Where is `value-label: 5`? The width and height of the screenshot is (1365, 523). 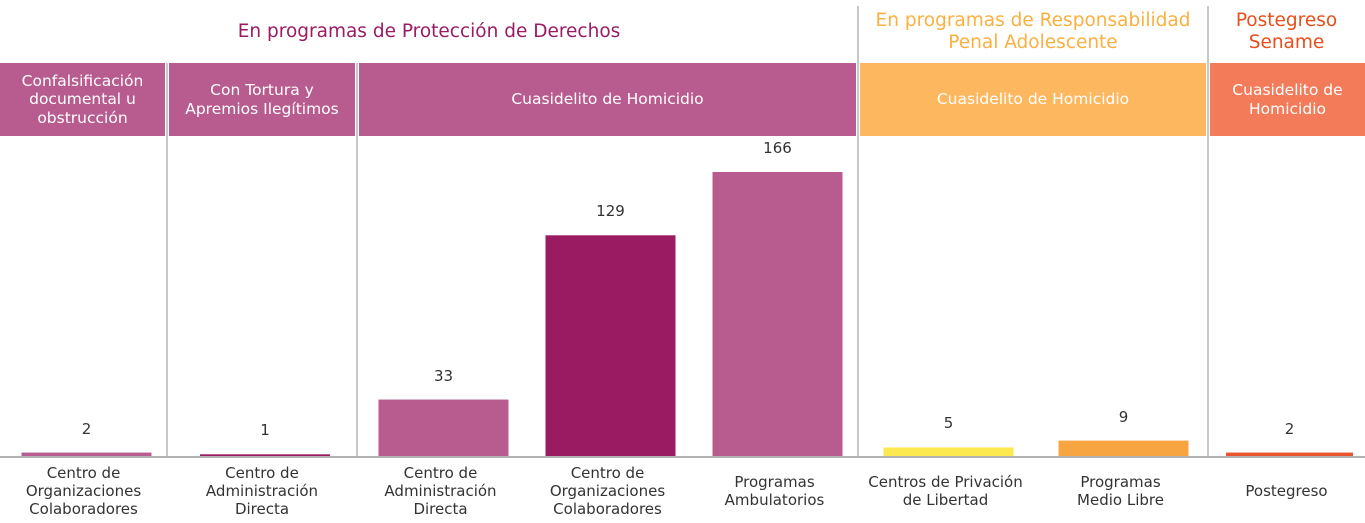
value-label: 5 is located at coordinates (948, 423).